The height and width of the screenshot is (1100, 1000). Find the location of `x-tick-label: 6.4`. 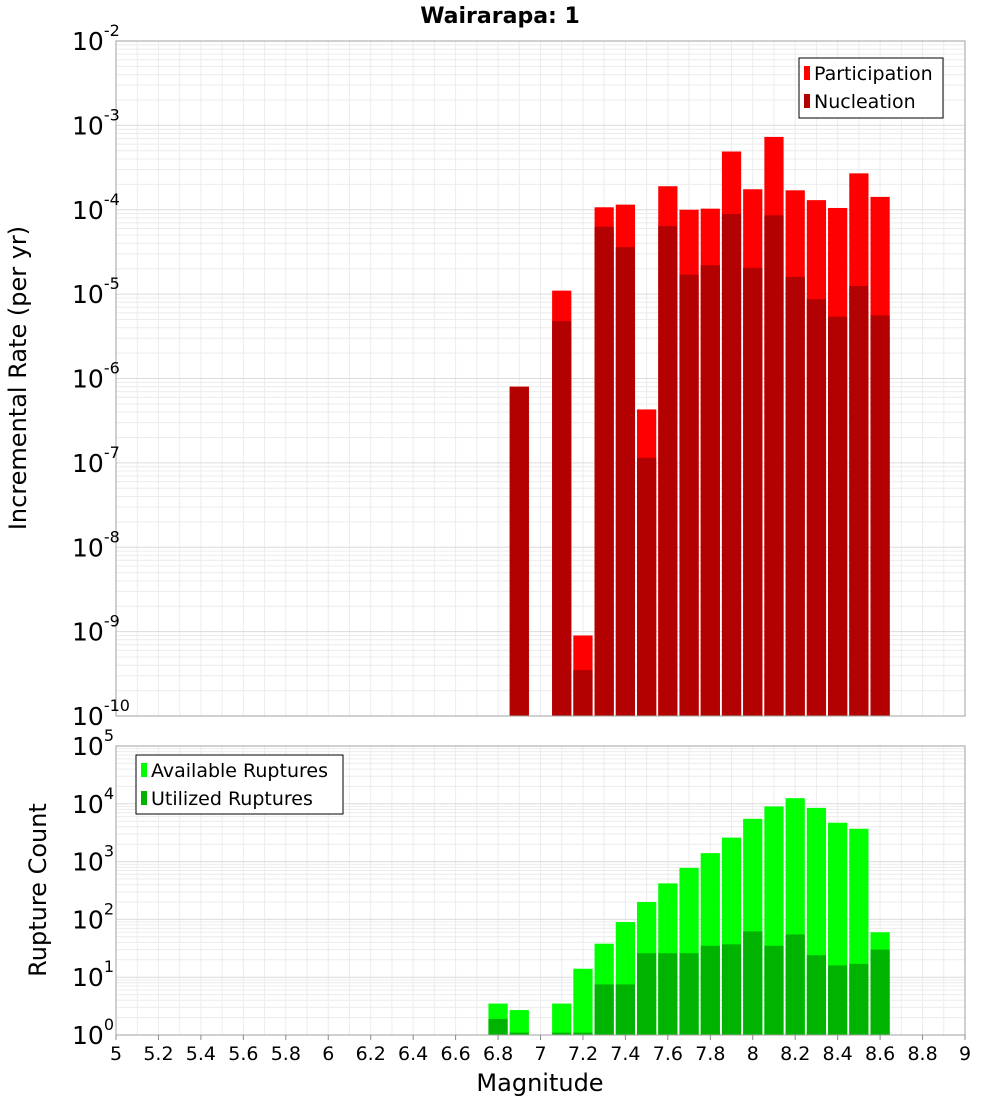

x-tick-label: 6.4 is located at coordinates (413, 1054).